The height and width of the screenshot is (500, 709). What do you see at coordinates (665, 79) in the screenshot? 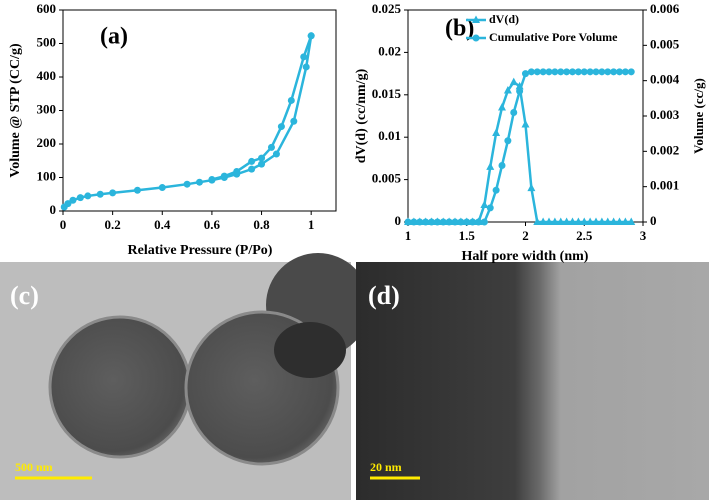
I see `y2-tick-label: 0.004` at bounding box center [665, 79].